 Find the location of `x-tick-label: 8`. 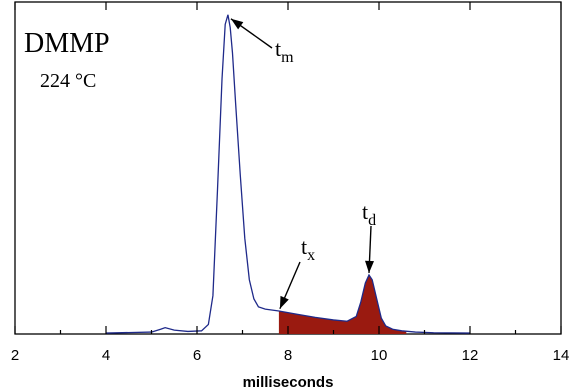

x-tick-label: 8 is located at coordinates (288, 355).